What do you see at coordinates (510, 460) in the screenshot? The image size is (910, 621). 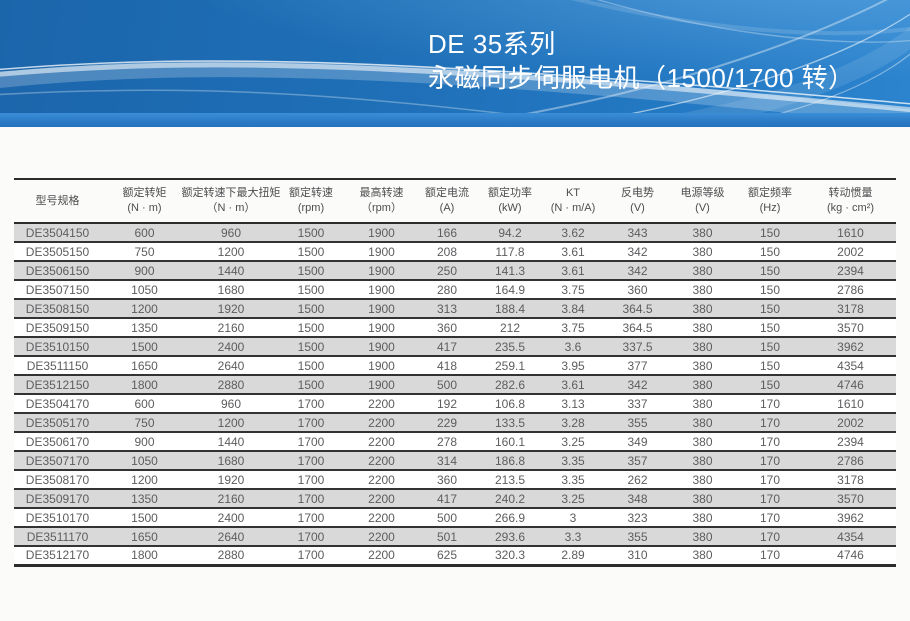 I see `value-cell: 186.8` at bounding box center [510, 460].